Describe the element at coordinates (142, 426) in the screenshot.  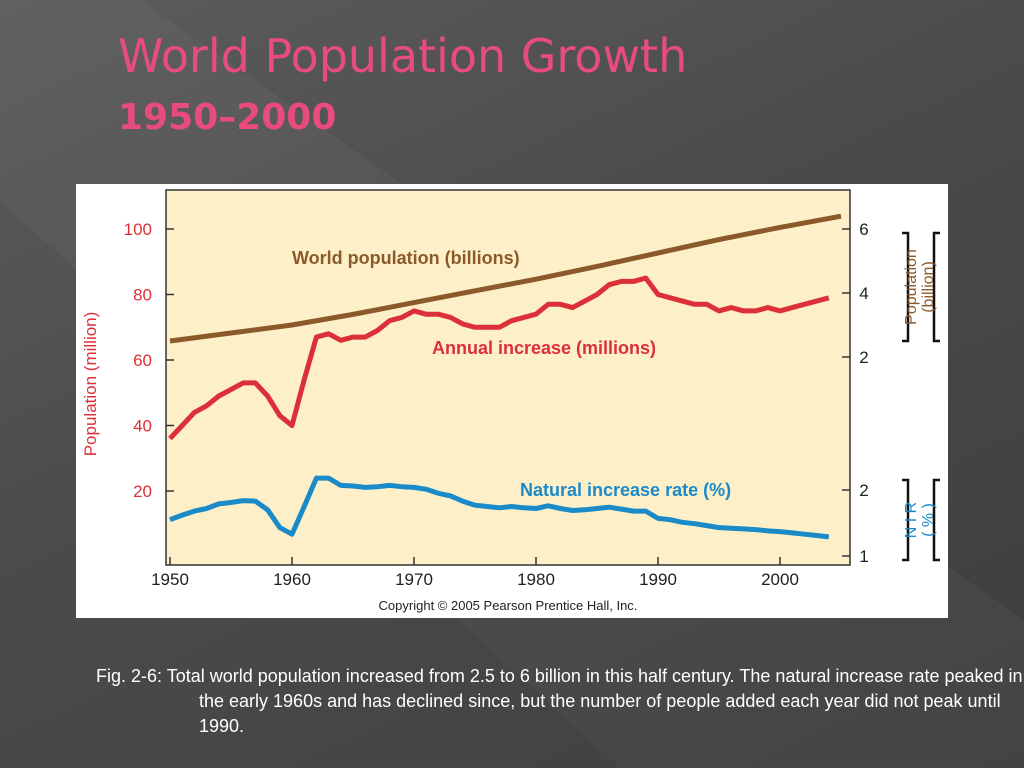
I see `left-tick-label: 40` at that location.